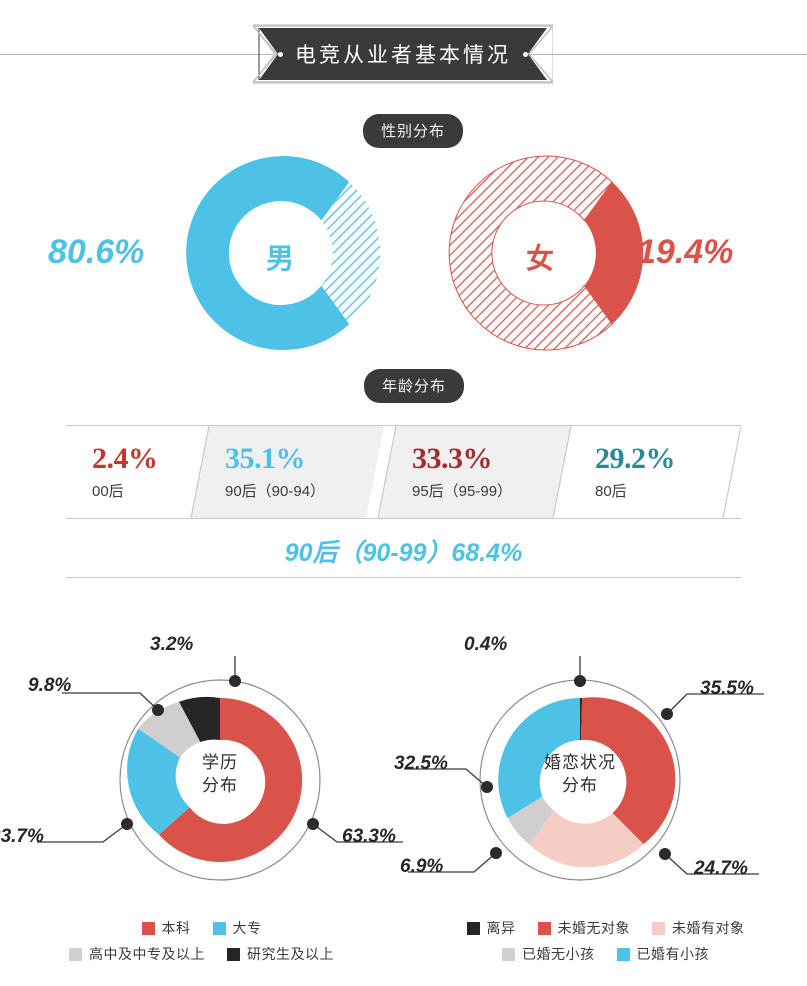 This screenshot has width=807, height=986. I want to click on marriage-callout-married-with-kids: 32.5%, so click(421, 763).